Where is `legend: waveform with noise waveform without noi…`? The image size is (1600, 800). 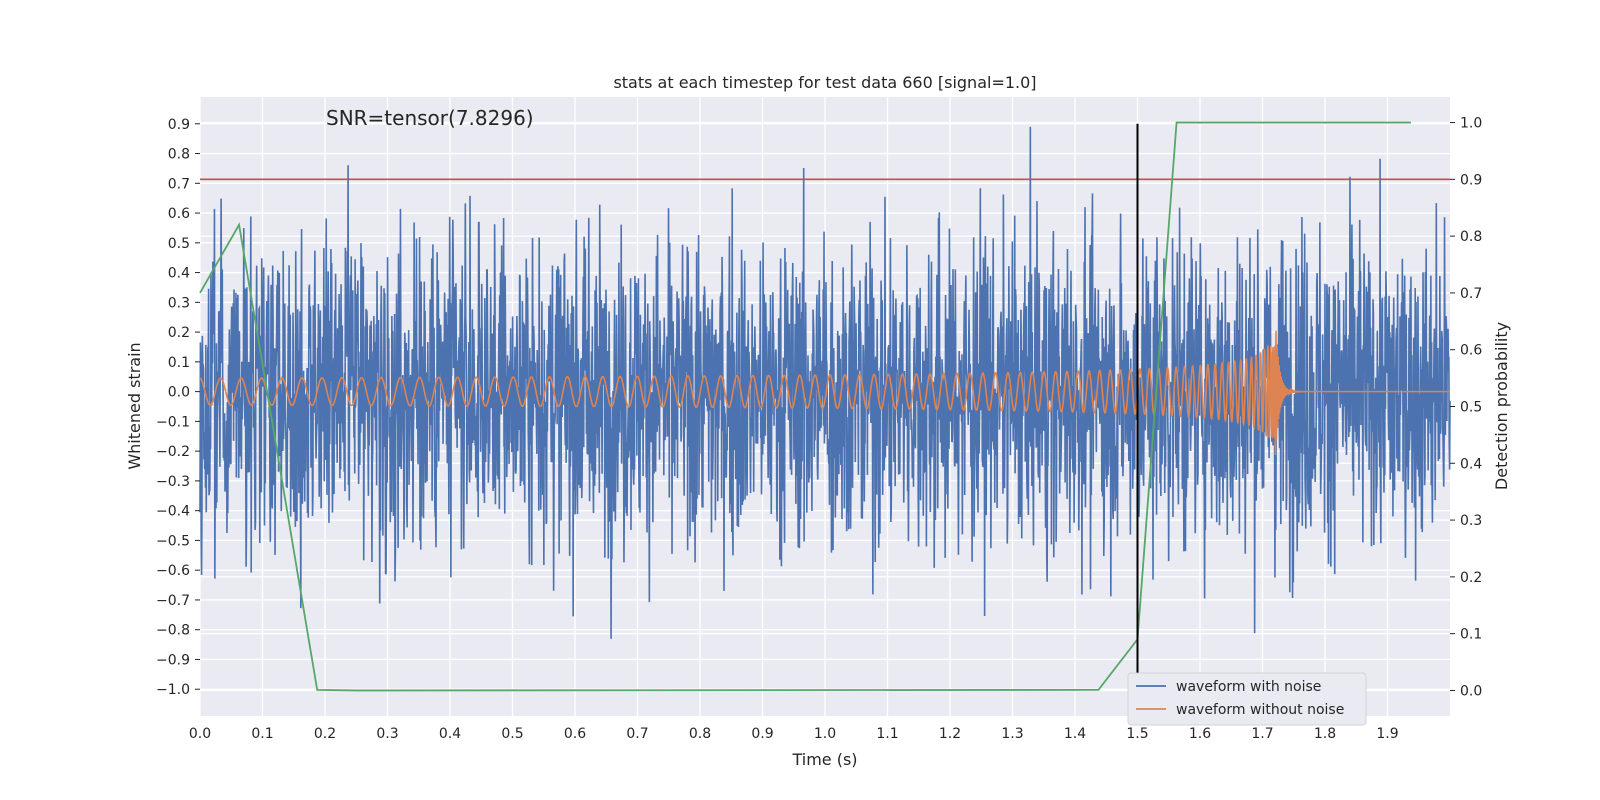 legend: waveform with noise waveform without noi… is located at coordinates (1247, 699).